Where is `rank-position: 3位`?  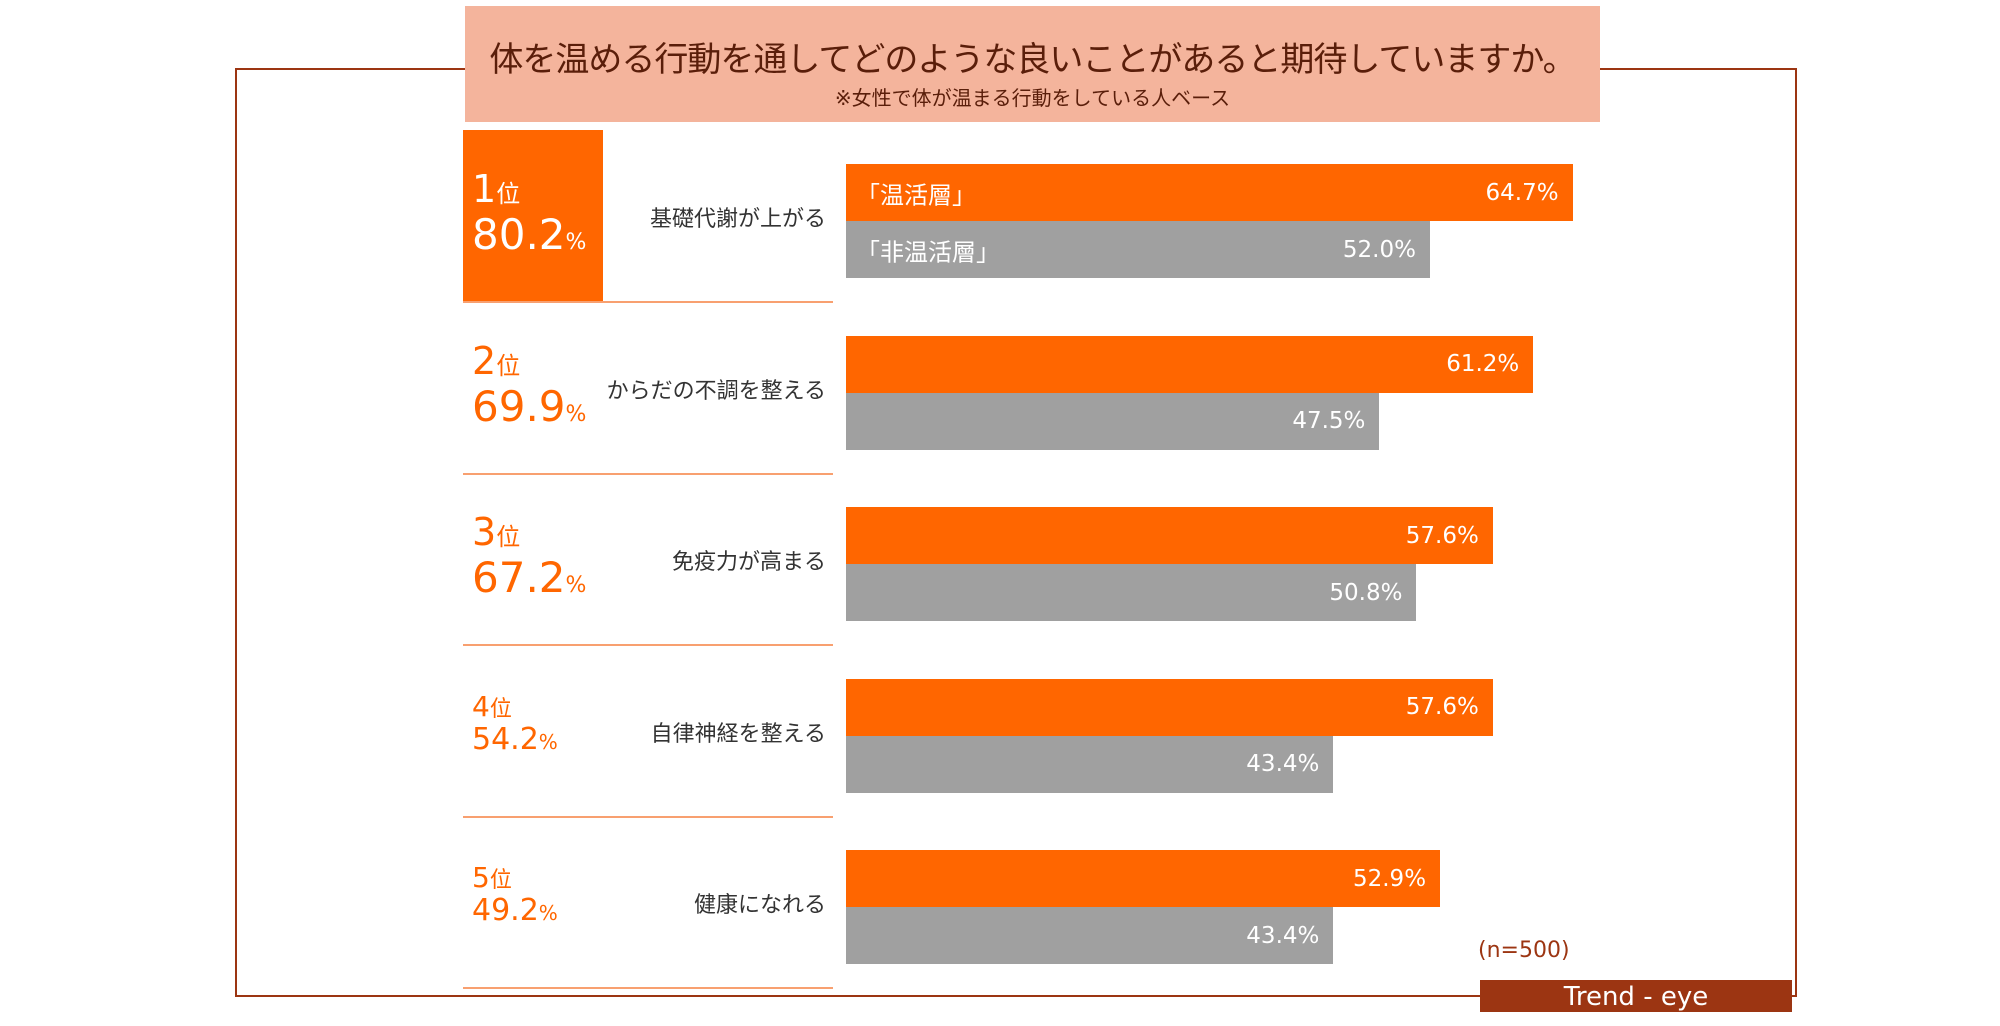 rank-position: 3位 is located at coordinates (529, 532).